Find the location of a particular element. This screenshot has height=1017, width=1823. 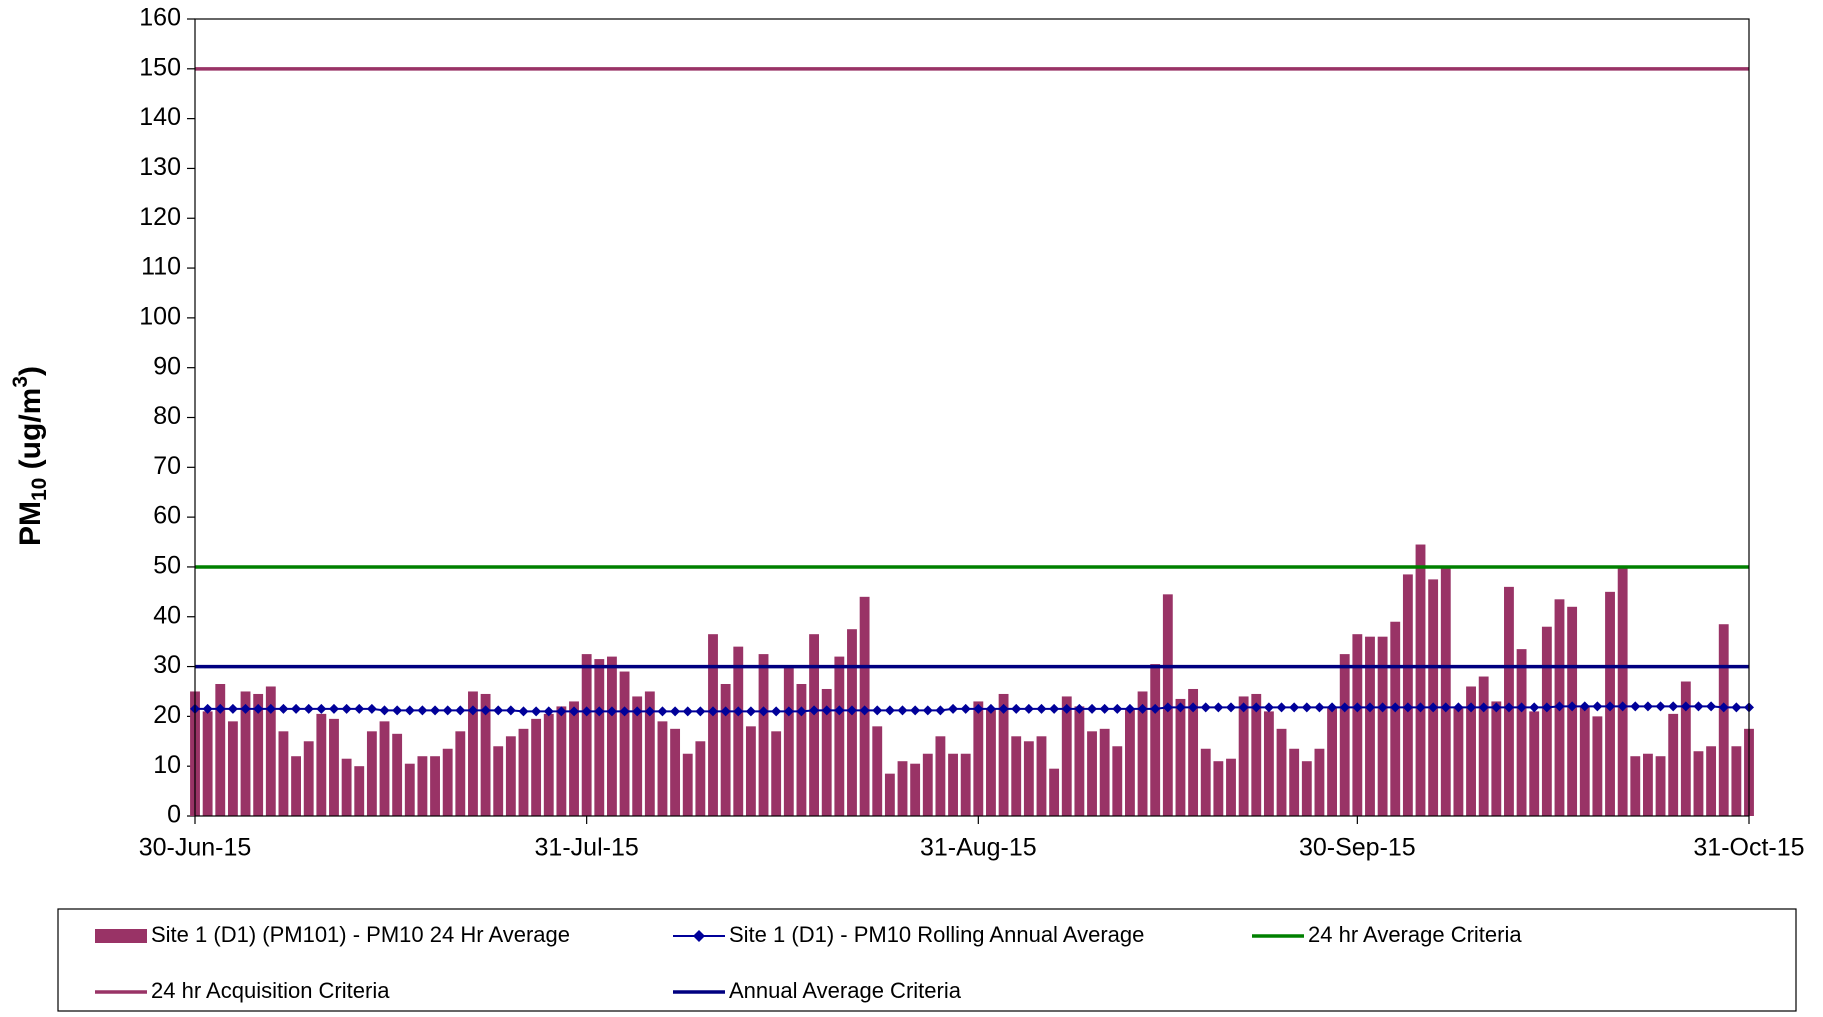

y-tick-label: 150 is located at coordinates (160, 67).